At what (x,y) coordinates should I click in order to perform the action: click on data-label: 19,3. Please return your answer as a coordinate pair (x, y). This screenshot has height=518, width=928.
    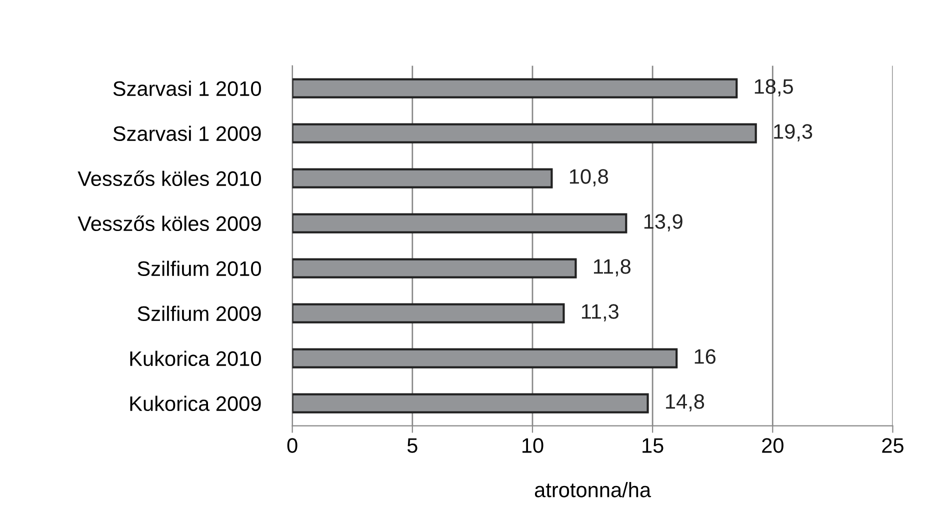
    Looking at the image, I should click on (793, 133).